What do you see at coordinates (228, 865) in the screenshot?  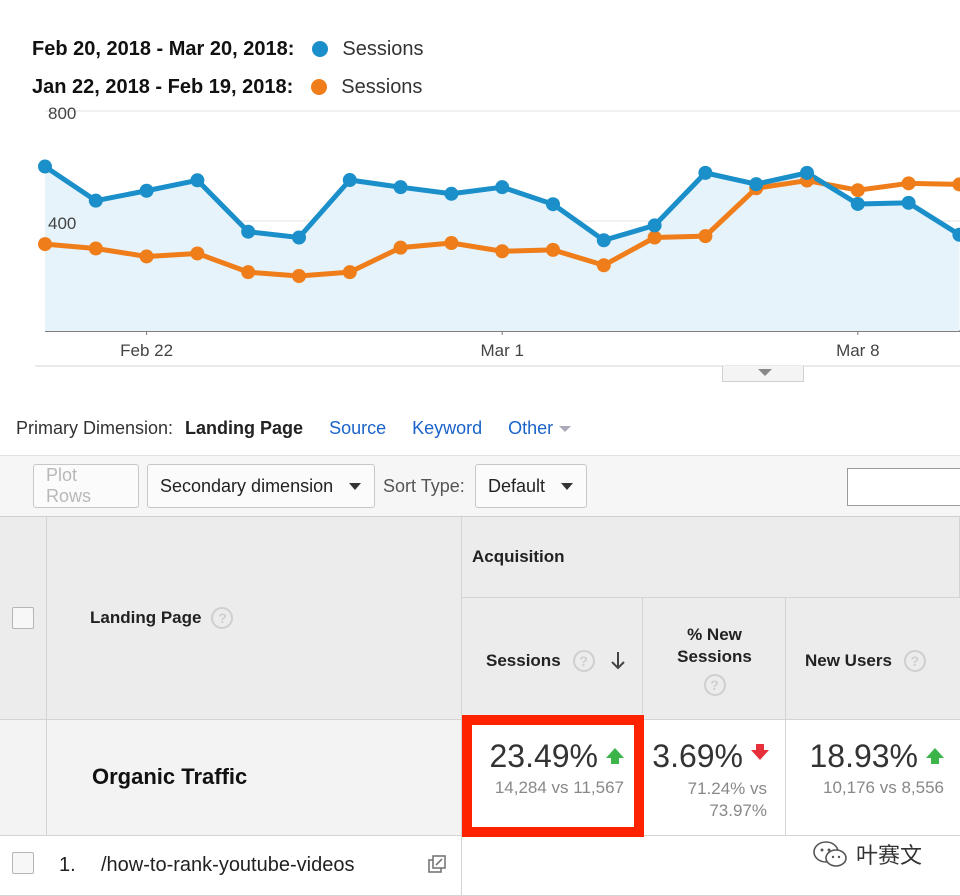 I see `row-landing-page-link: /how-to-rank-youtube-videos` at bounding box center [228, 865].